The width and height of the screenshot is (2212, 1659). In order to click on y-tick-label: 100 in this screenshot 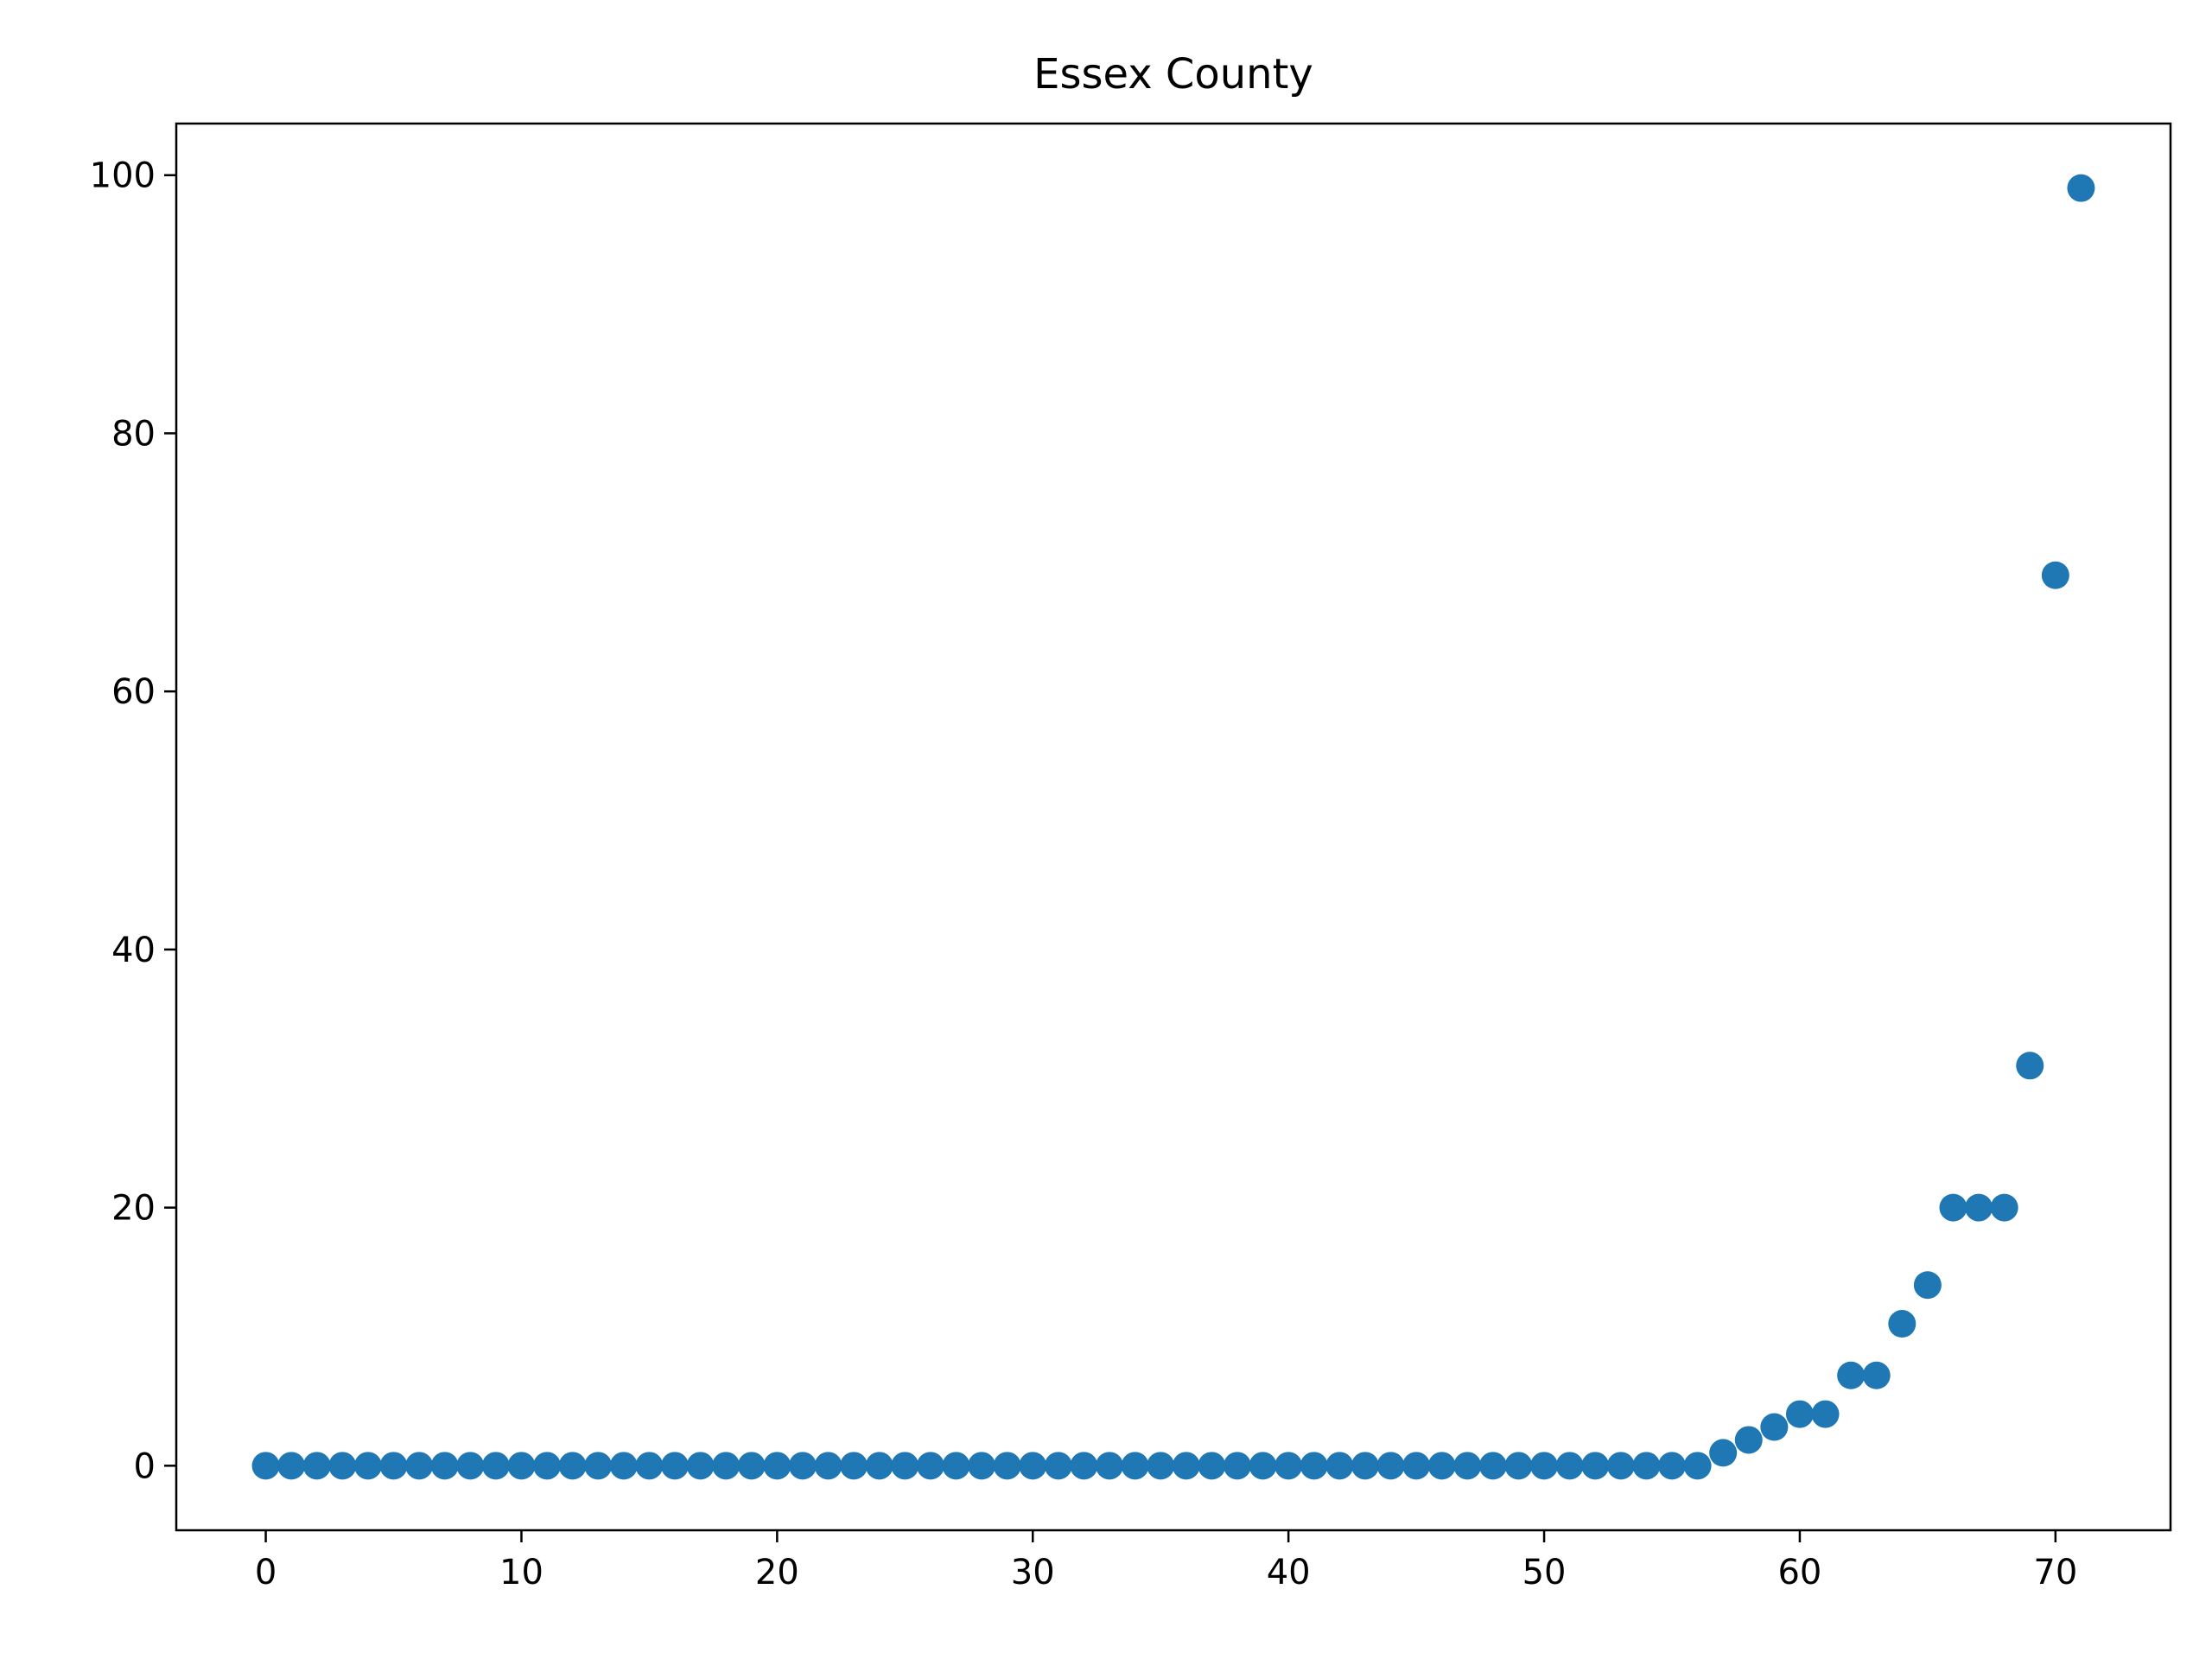, I will do `click(123, 176)`.